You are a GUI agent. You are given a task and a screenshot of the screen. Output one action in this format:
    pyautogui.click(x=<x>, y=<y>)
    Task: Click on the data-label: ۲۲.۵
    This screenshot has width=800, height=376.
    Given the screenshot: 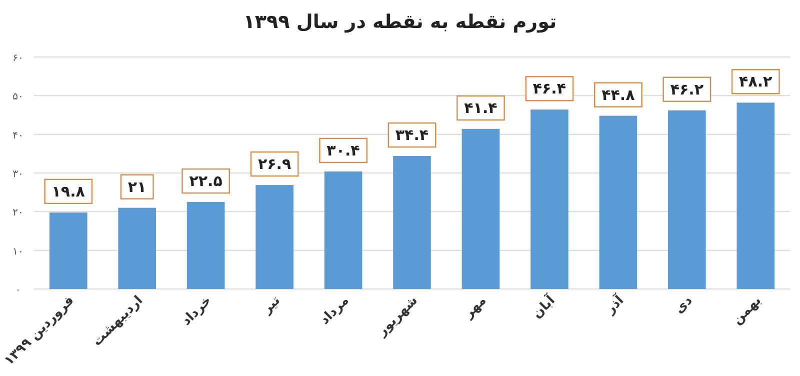 What is the action you would take?
    pyautogui.click(x=205, y=181)
    